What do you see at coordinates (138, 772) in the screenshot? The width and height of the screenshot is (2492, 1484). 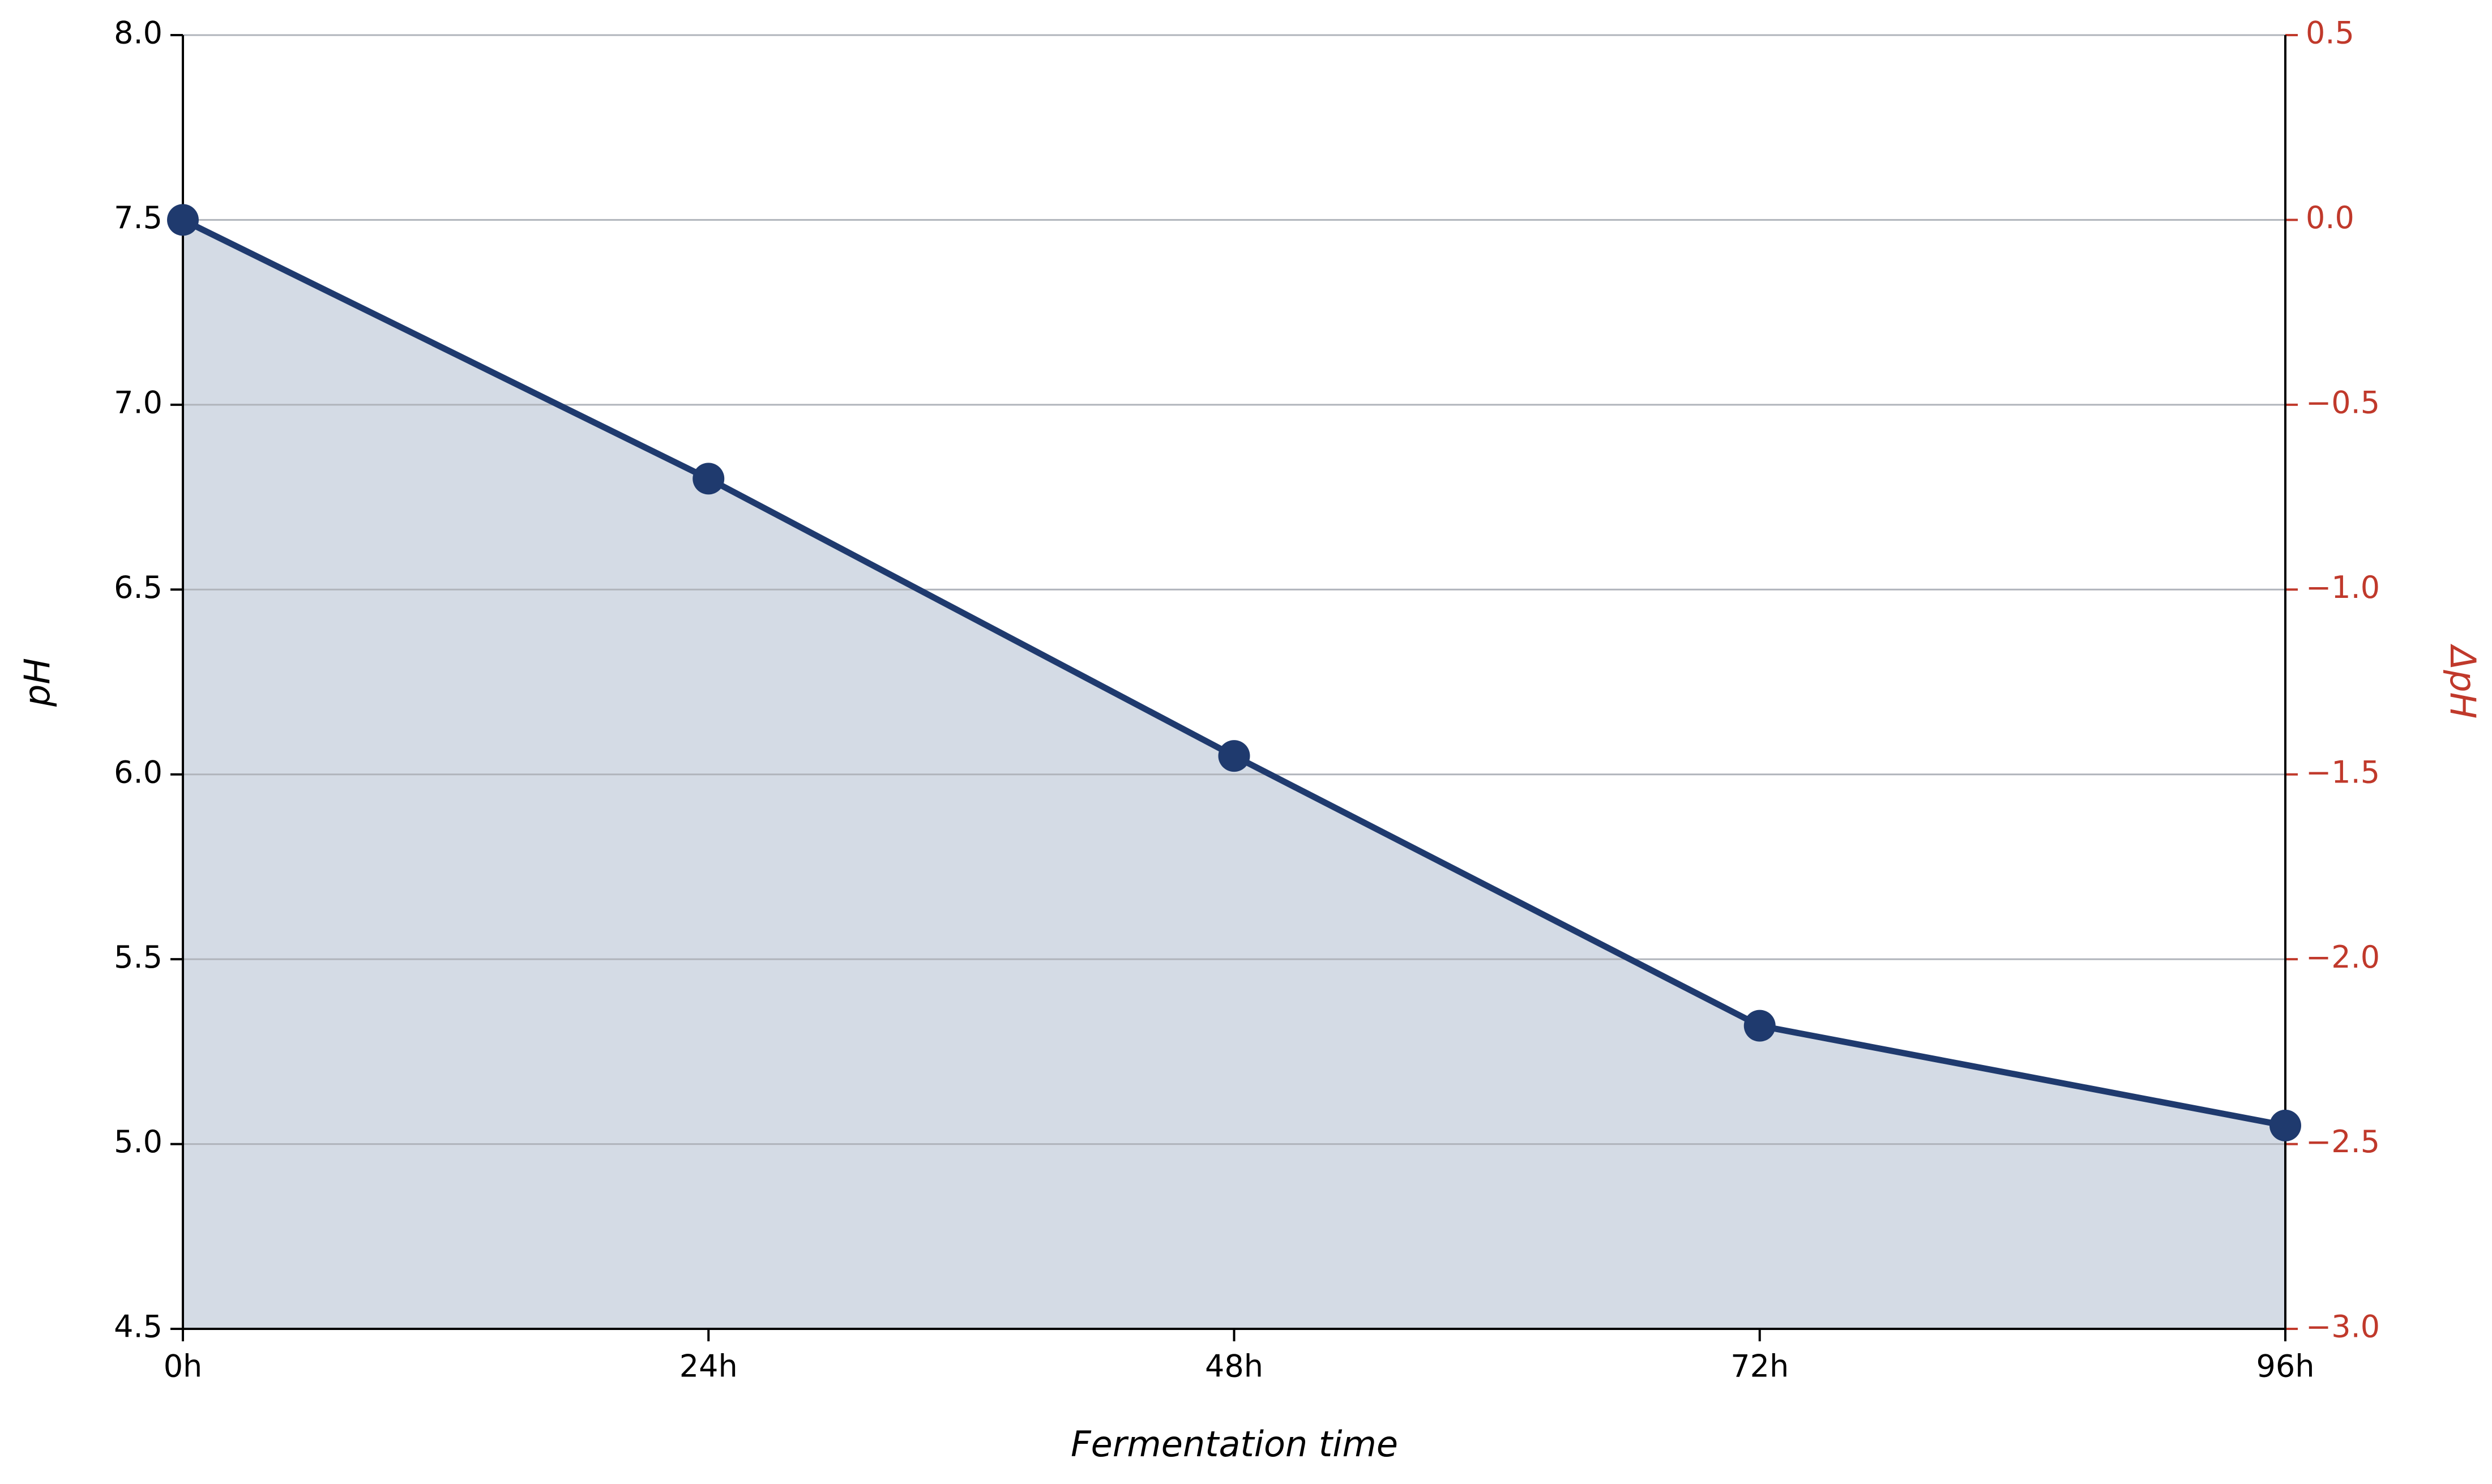 I see `y-tick-label: 6.0` at bounding box center [138, 772].